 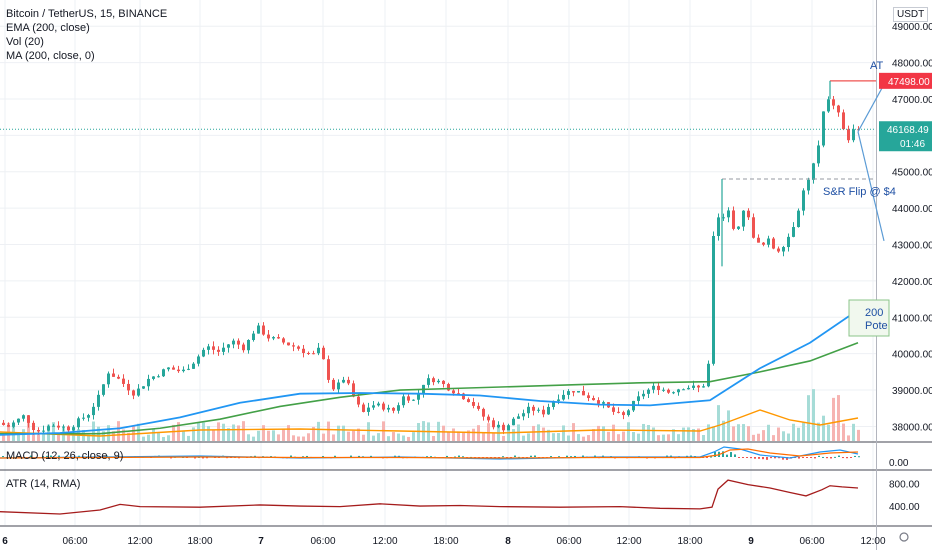 What do you see at coordinates (65, 456) in the screenshot?
I see `macd-pane-label: MACD (12, 26, close, 9)` at bounding box center [65, 456].